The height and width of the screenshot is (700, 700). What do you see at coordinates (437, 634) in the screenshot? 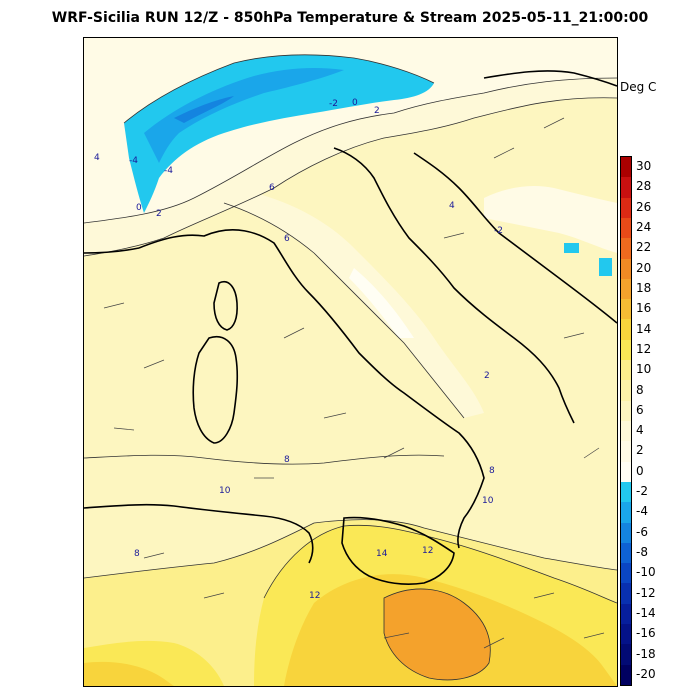
I see `hottest-core` at bounding box center [437, 634].